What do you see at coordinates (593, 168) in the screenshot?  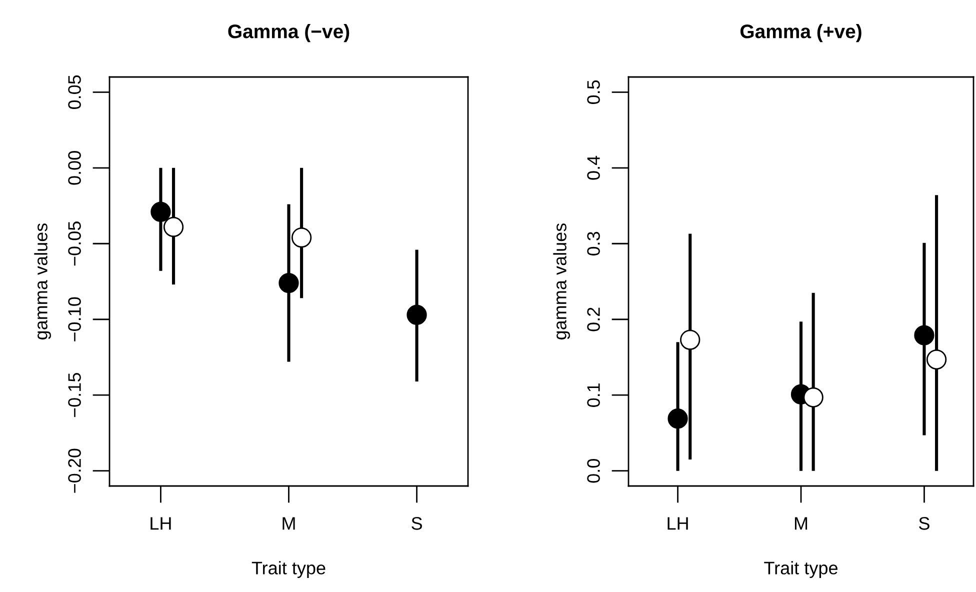 I see `y-tick-label: 0.4` at bounding box center [593, 168].